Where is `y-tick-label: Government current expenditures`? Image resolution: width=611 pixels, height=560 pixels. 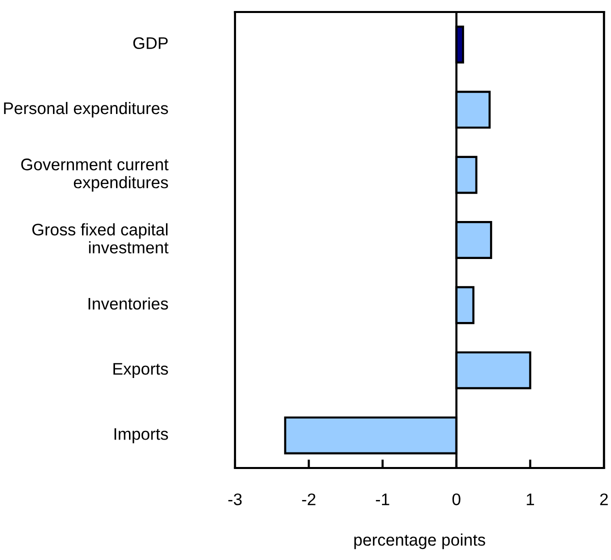 y-tick-label: Government current expenditures is located at coordinates (94, 175).